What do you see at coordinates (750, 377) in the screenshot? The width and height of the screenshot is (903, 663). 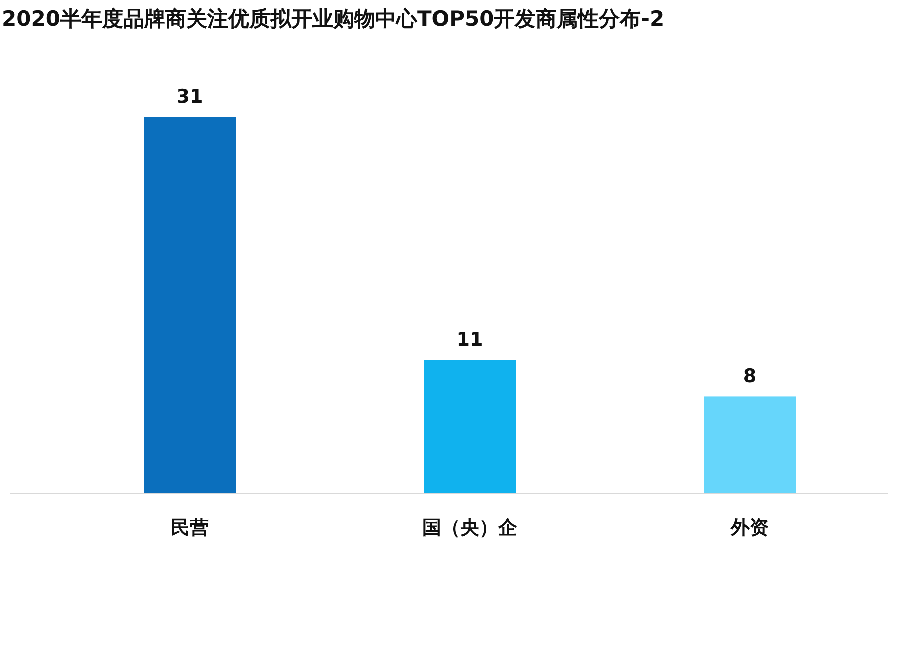 I see `data-label: 8` at bounding box center [750, 377].